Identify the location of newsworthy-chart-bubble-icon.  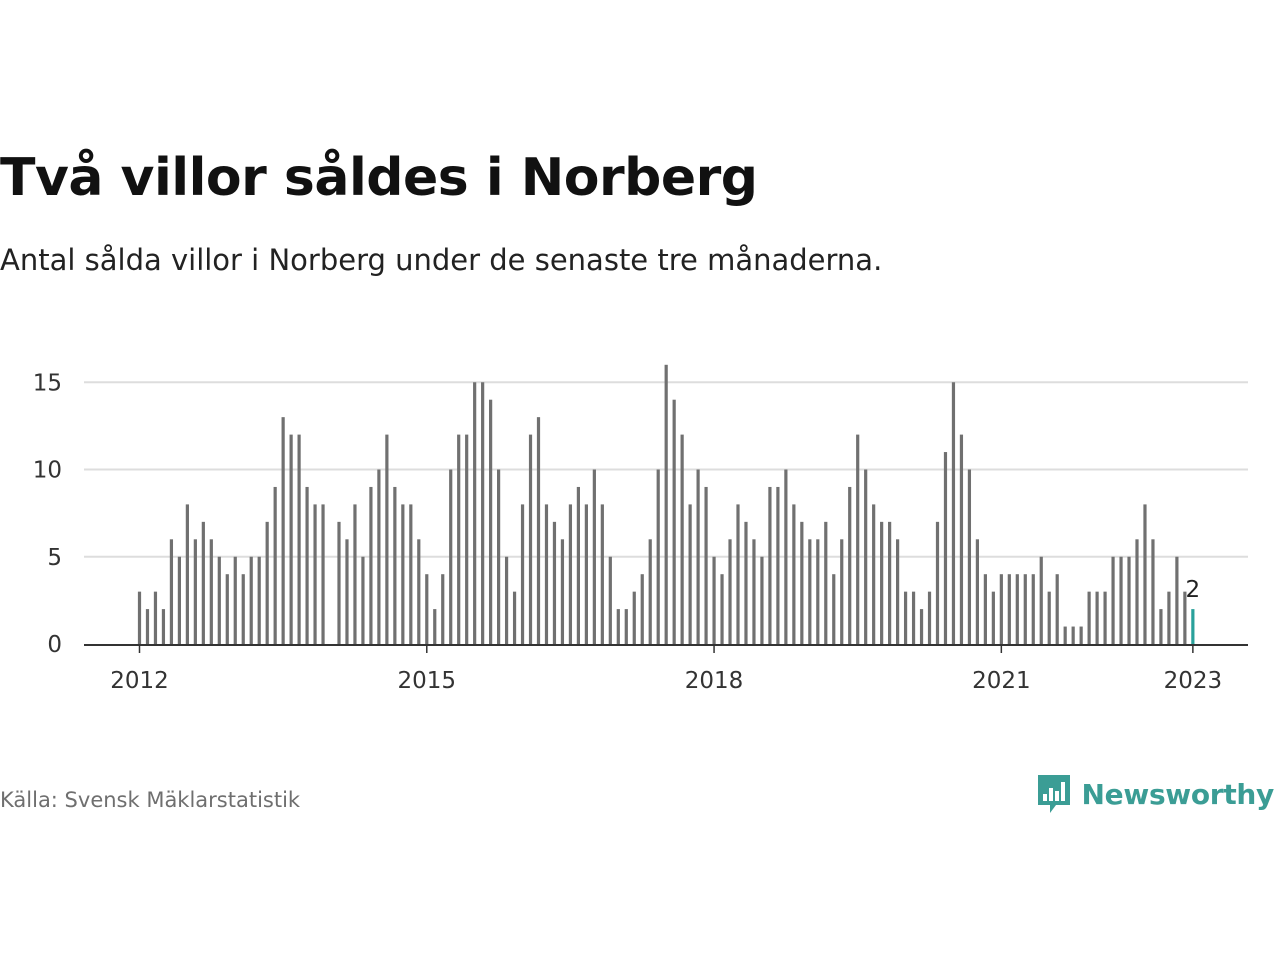
(1053, 794).